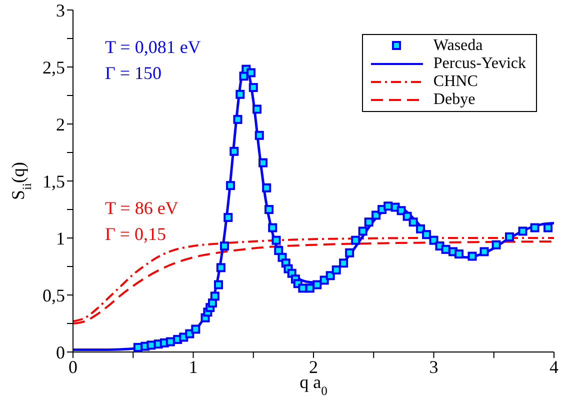 Image resolution: width=563 pixels, height=404 pixels. I want to click on y-tick-label: 3, so click(60, 10).